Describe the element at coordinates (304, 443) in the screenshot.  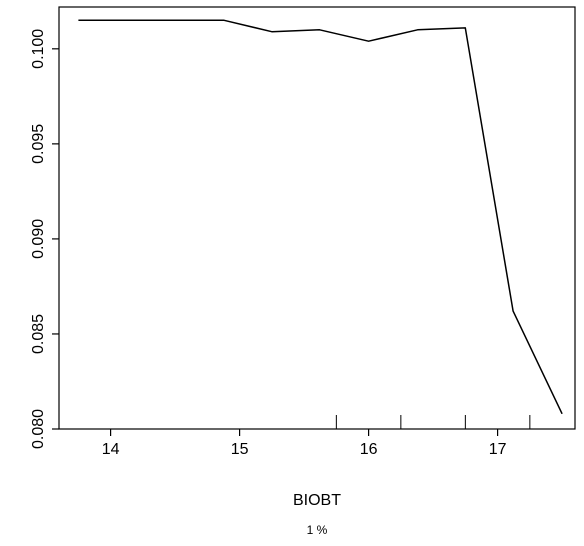
I see `x-axis: 14 15 16 17` at that location.